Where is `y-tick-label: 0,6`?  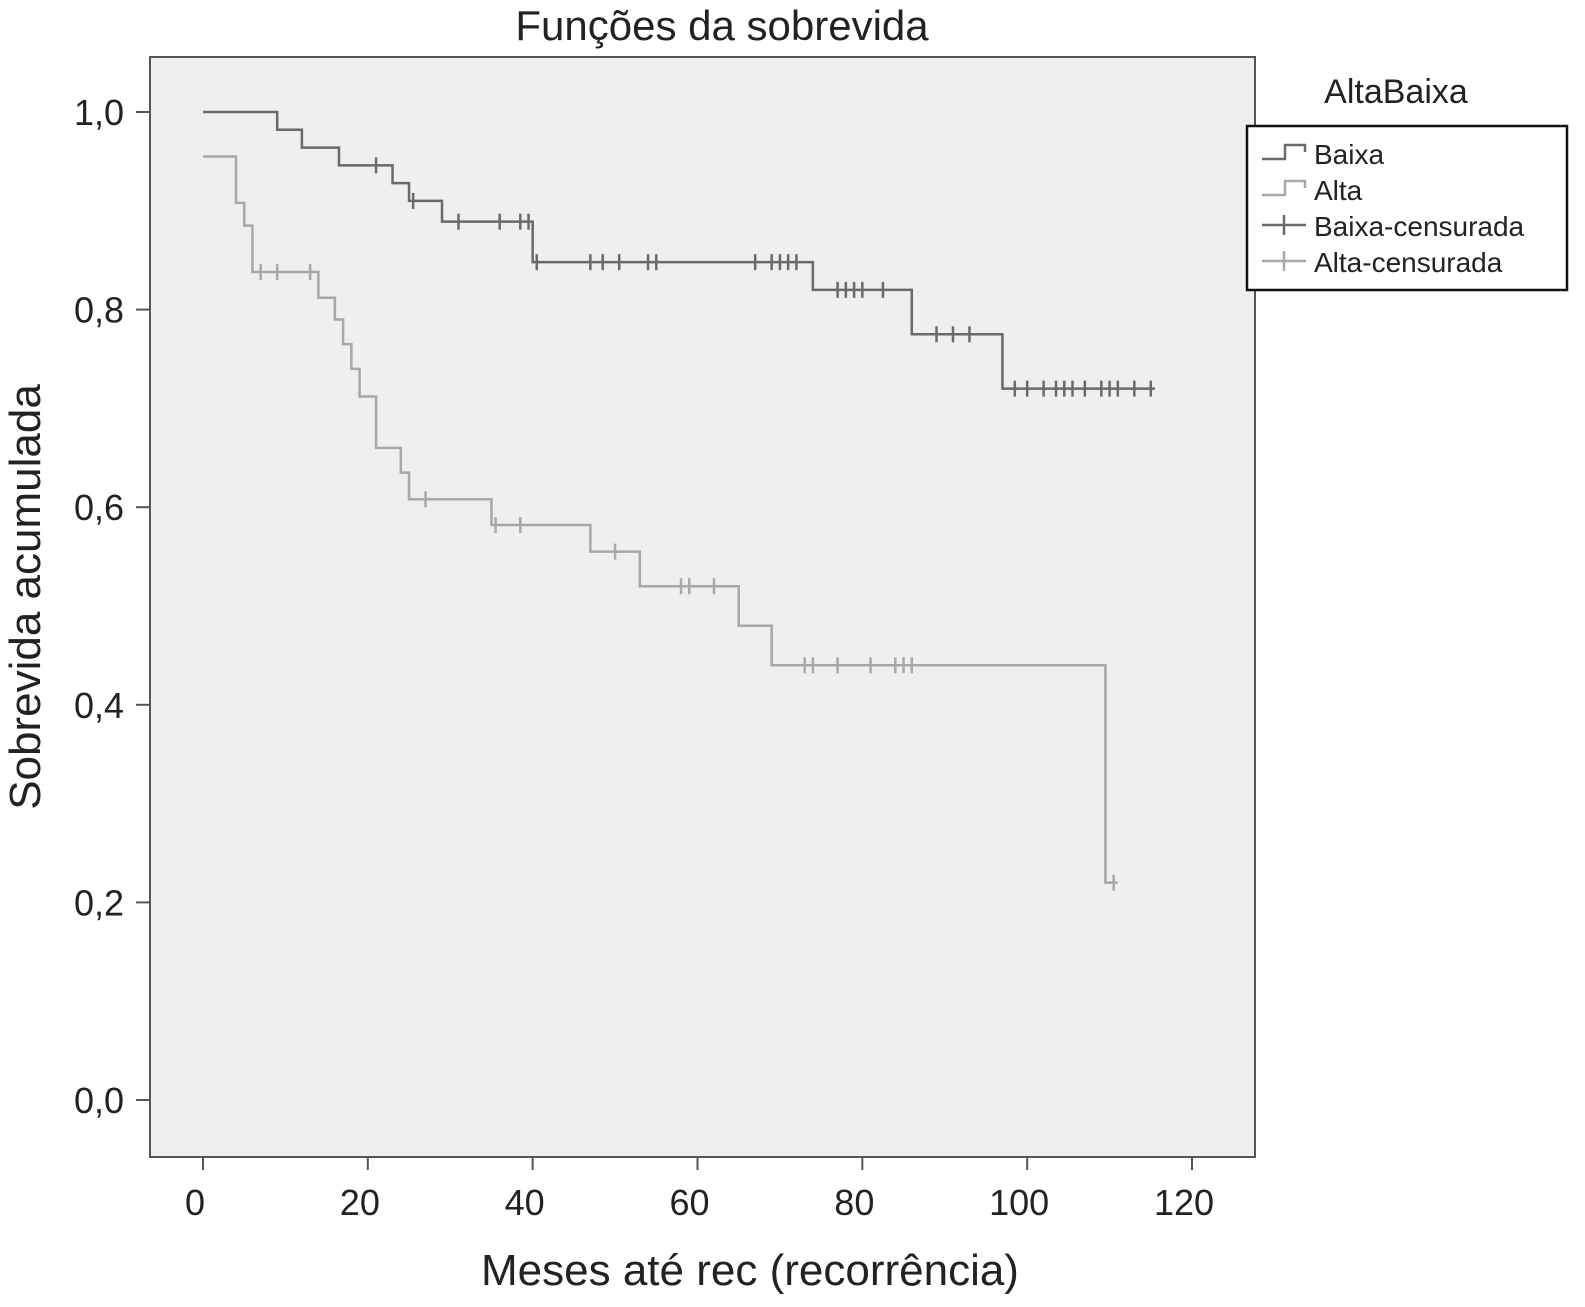
y-tick-label: 0,6 is located at coordinates (99, 507).